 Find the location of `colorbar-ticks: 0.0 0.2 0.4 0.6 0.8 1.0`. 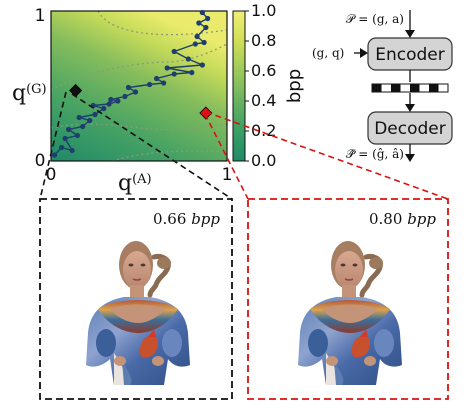

colorbar-ticks: 0.0 0.2 0.4 0.6 0.8 1.0 is located at coordinates (260, 85).